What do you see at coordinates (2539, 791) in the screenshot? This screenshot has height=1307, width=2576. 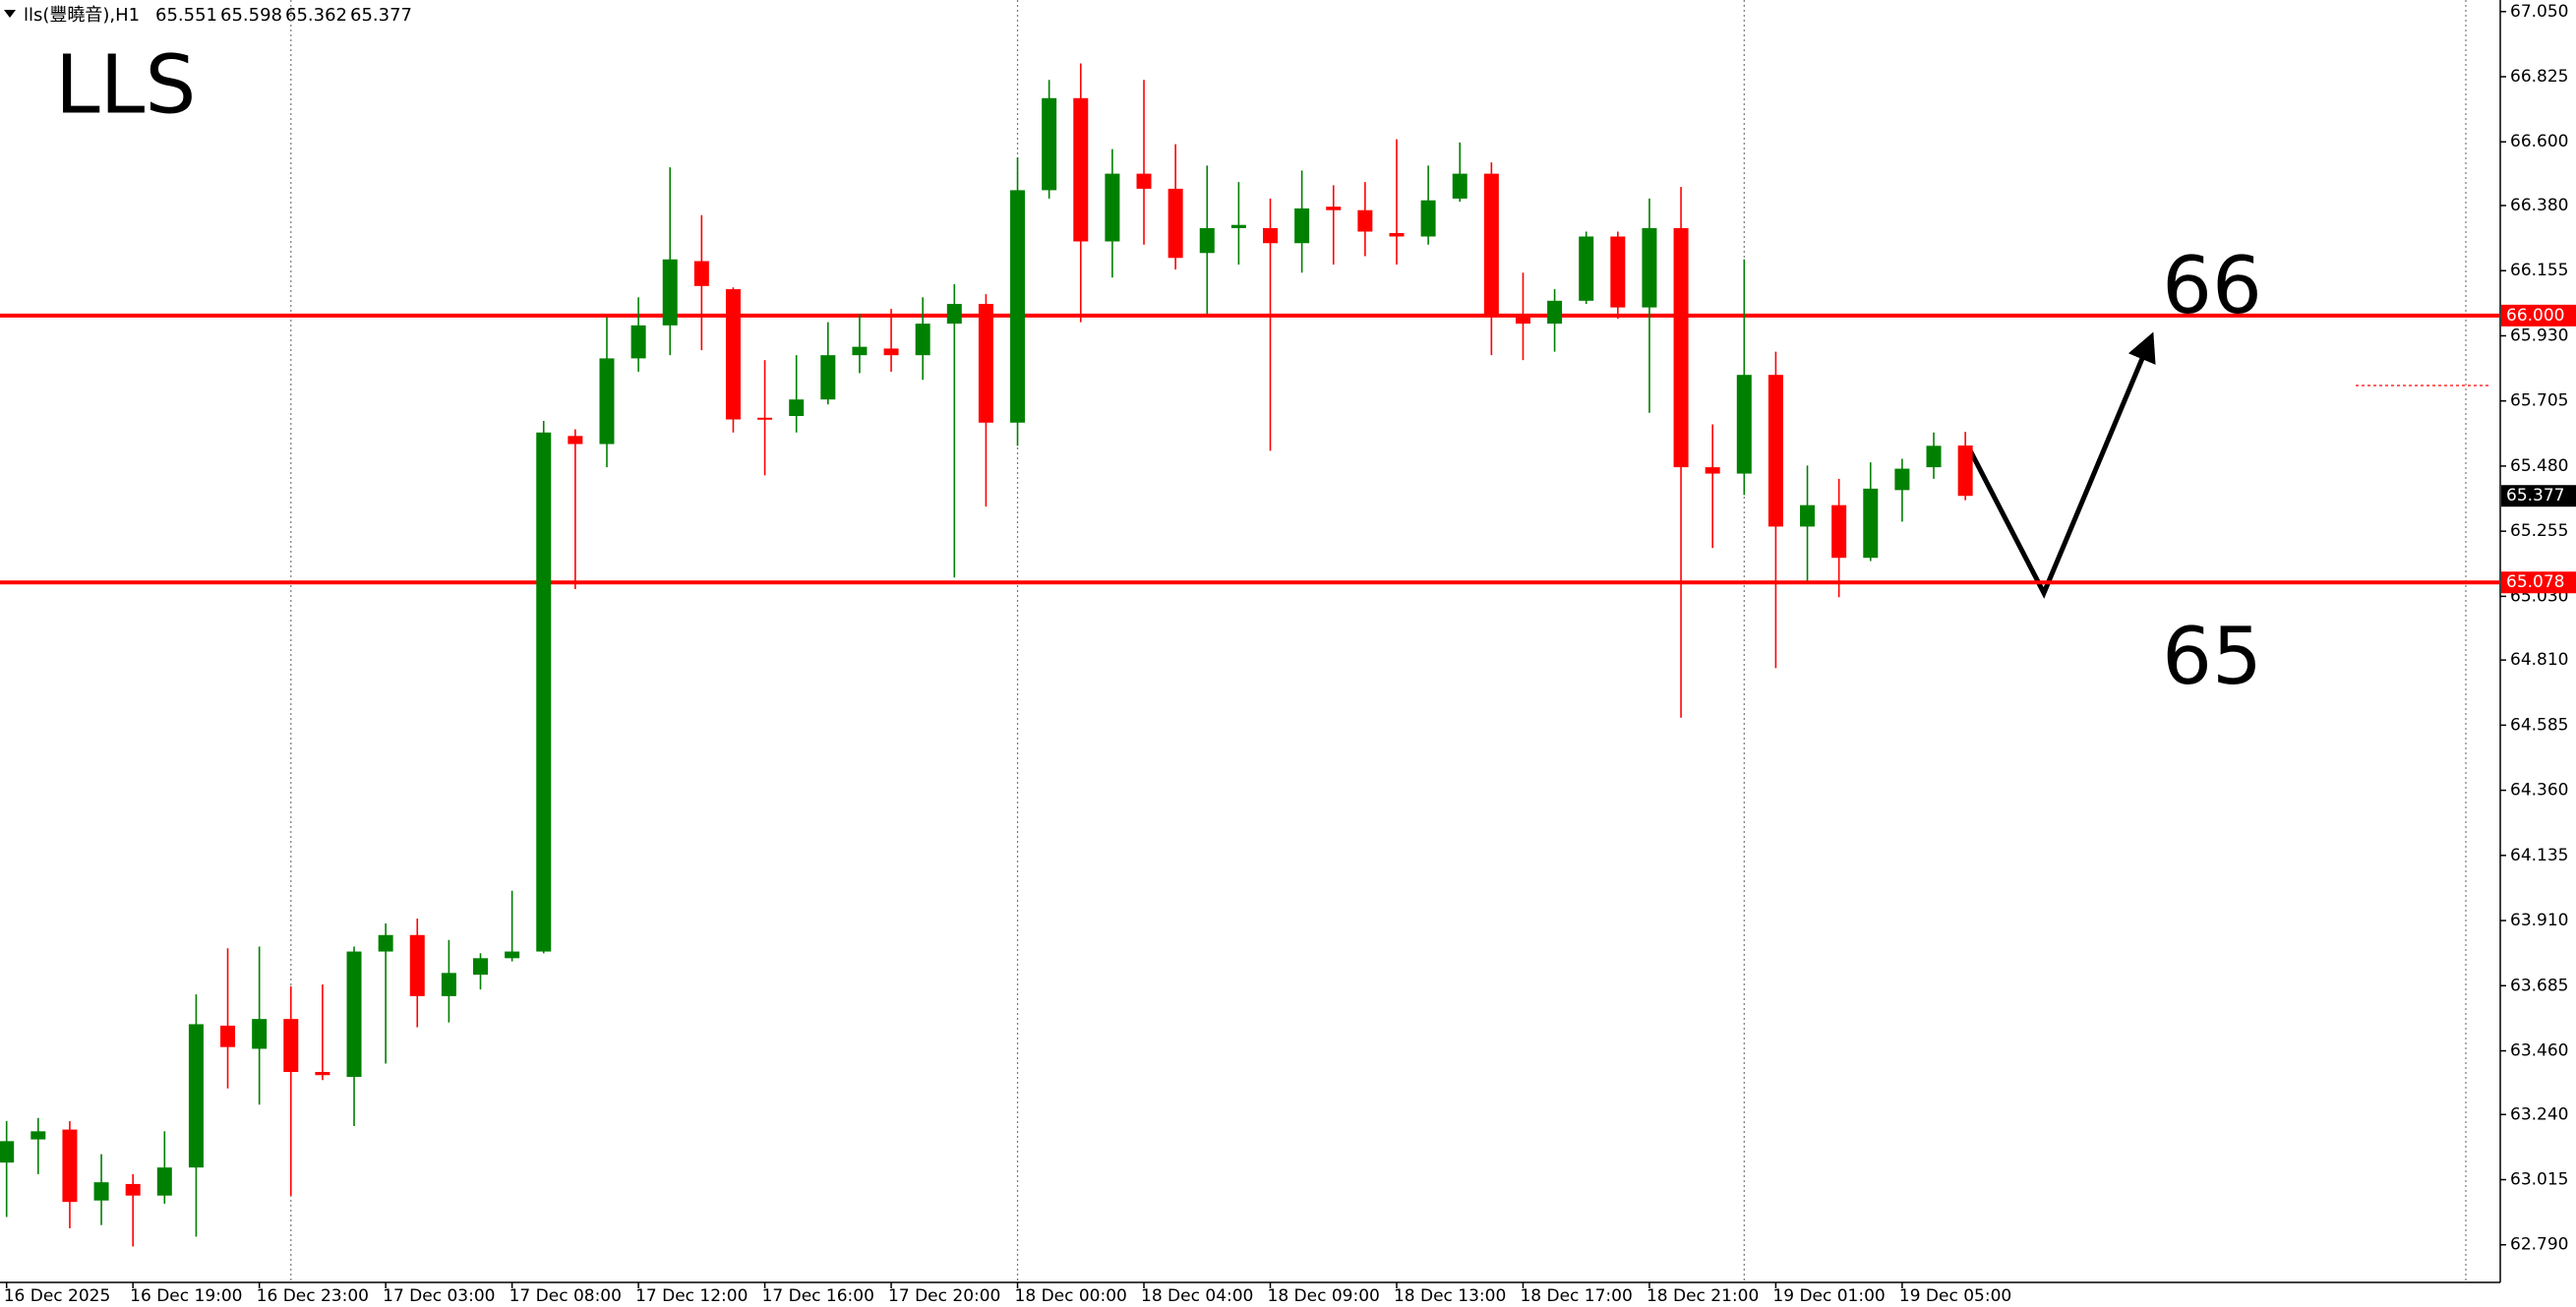 I see `y-tick-label: 64.360` at bounding box center [2539, 791].